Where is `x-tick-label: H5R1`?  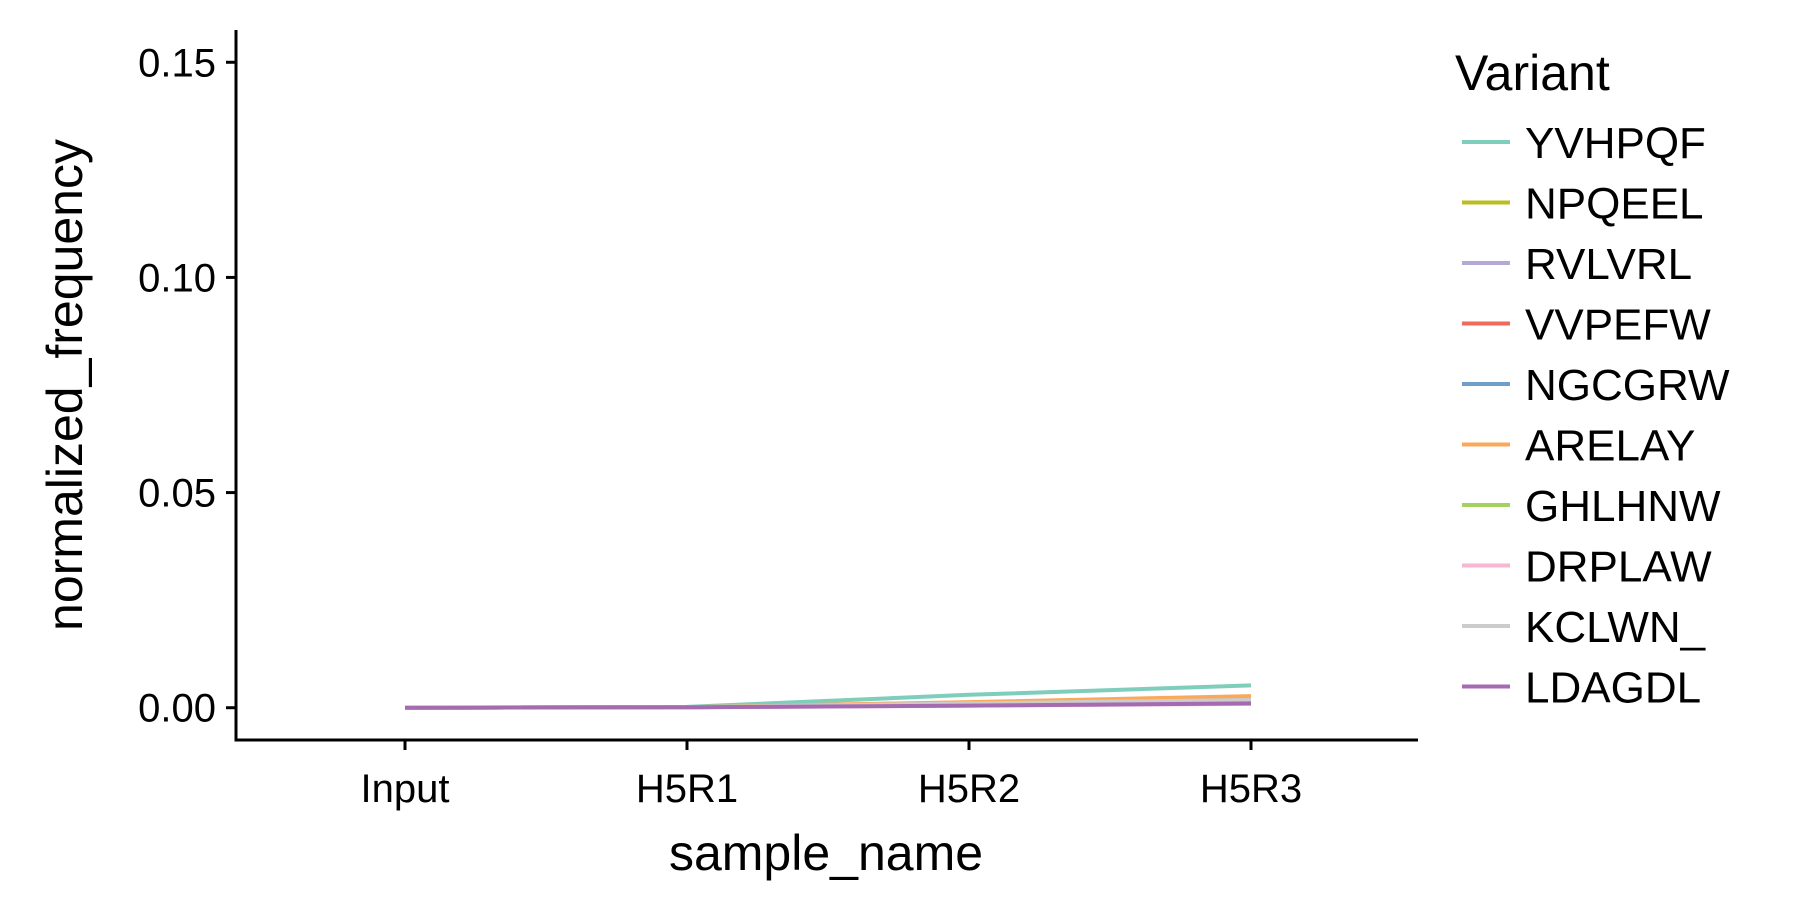
x-tick-label: H5R1 is located at coordinates (687, 789).